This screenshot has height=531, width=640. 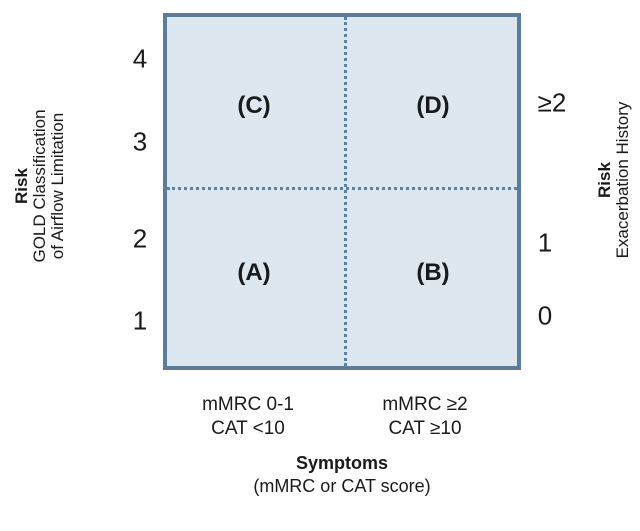 What do you see at coordinates (140, 238) in the screenshot?
I see `left-tick-2: 2` at bounding box center [140, 238].